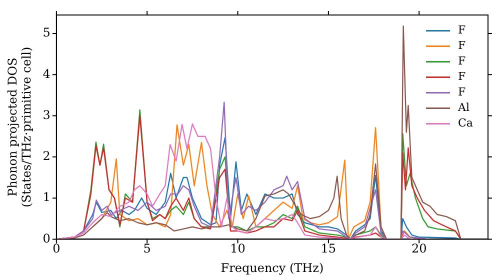 Image resolution: width=500 pixels, height=280 pixels. I want to click on x-tick-label: 0, so click(56, 249).